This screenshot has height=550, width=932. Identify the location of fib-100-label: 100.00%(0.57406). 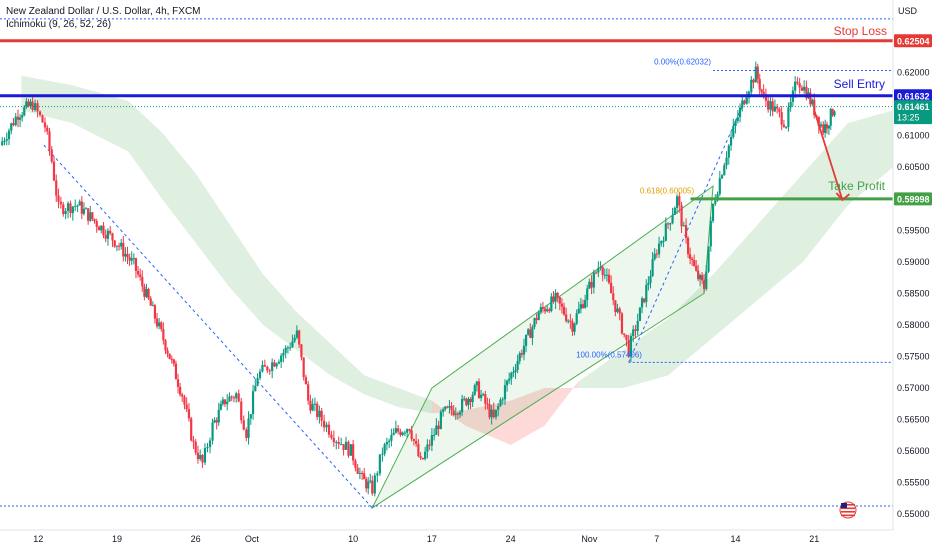
(609, 354).